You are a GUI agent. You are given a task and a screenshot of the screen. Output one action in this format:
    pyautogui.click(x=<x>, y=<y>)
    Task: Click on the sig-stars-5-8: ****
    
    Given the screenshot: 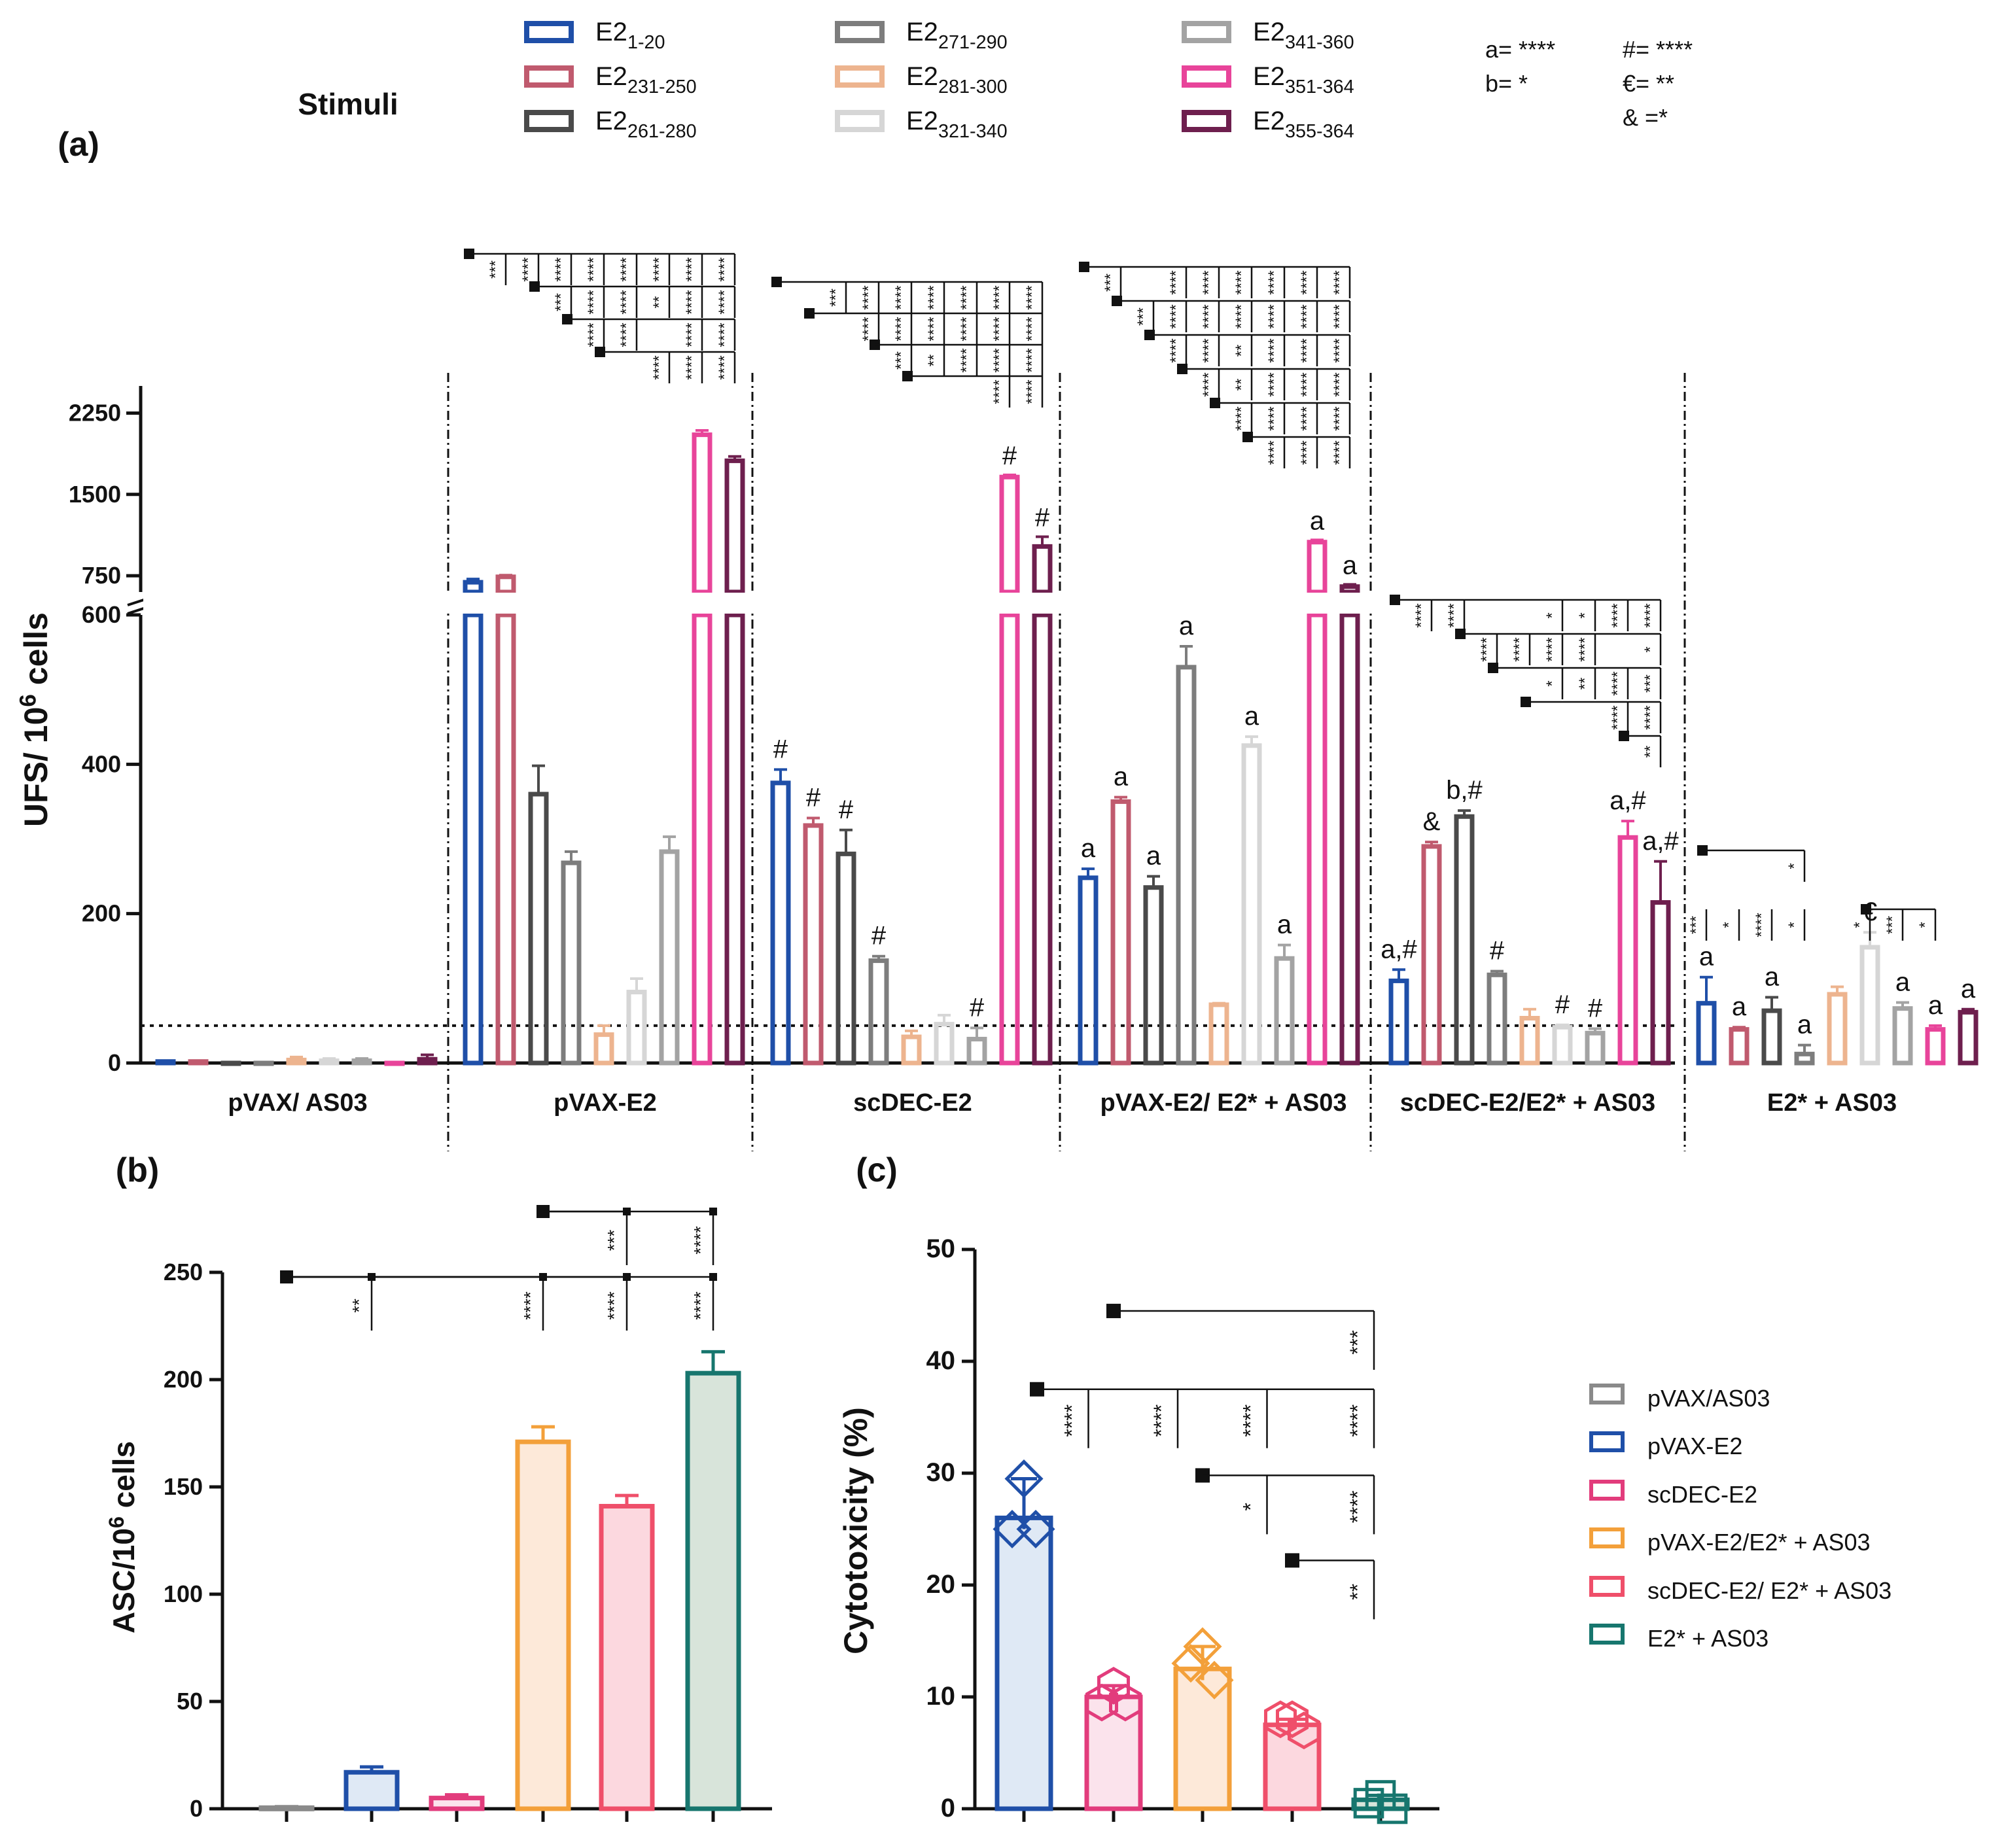 What is the action you would take?
    pyautogui.click(x=1032, y=329)
    